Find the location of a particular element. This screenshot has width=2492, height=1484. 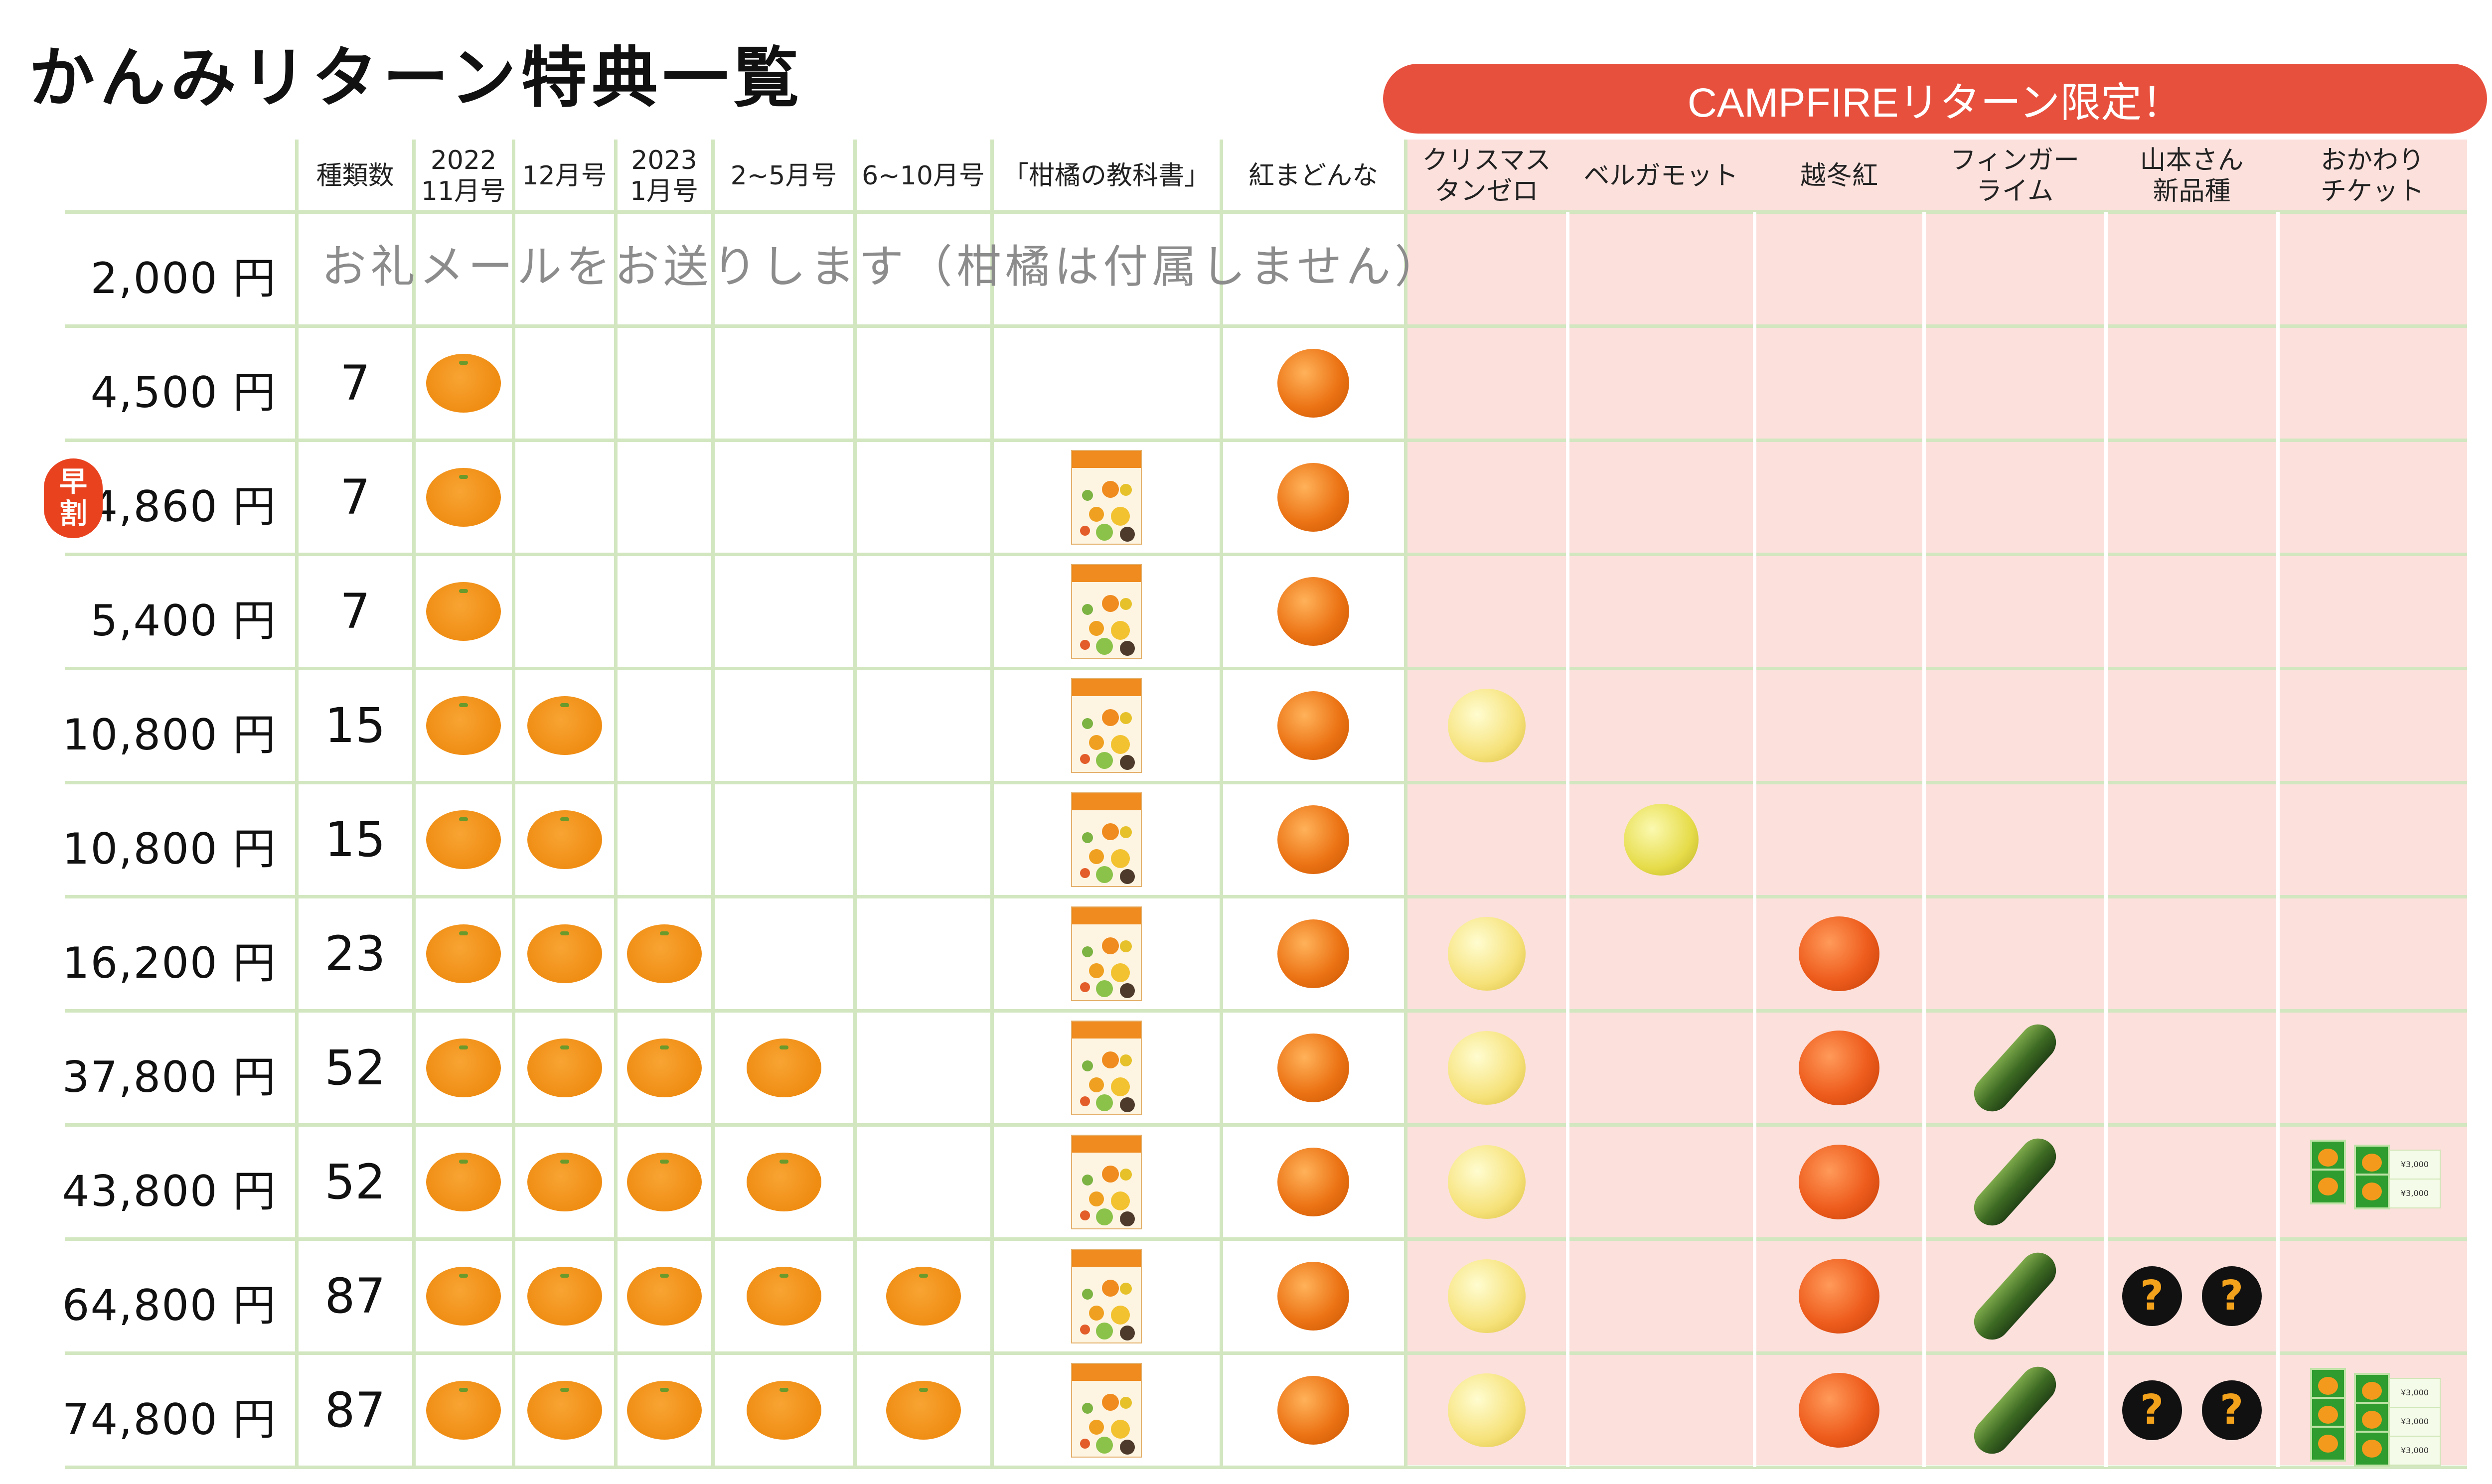

header-jun-oct: 6~10月号 is located at coordinates (923, 176).